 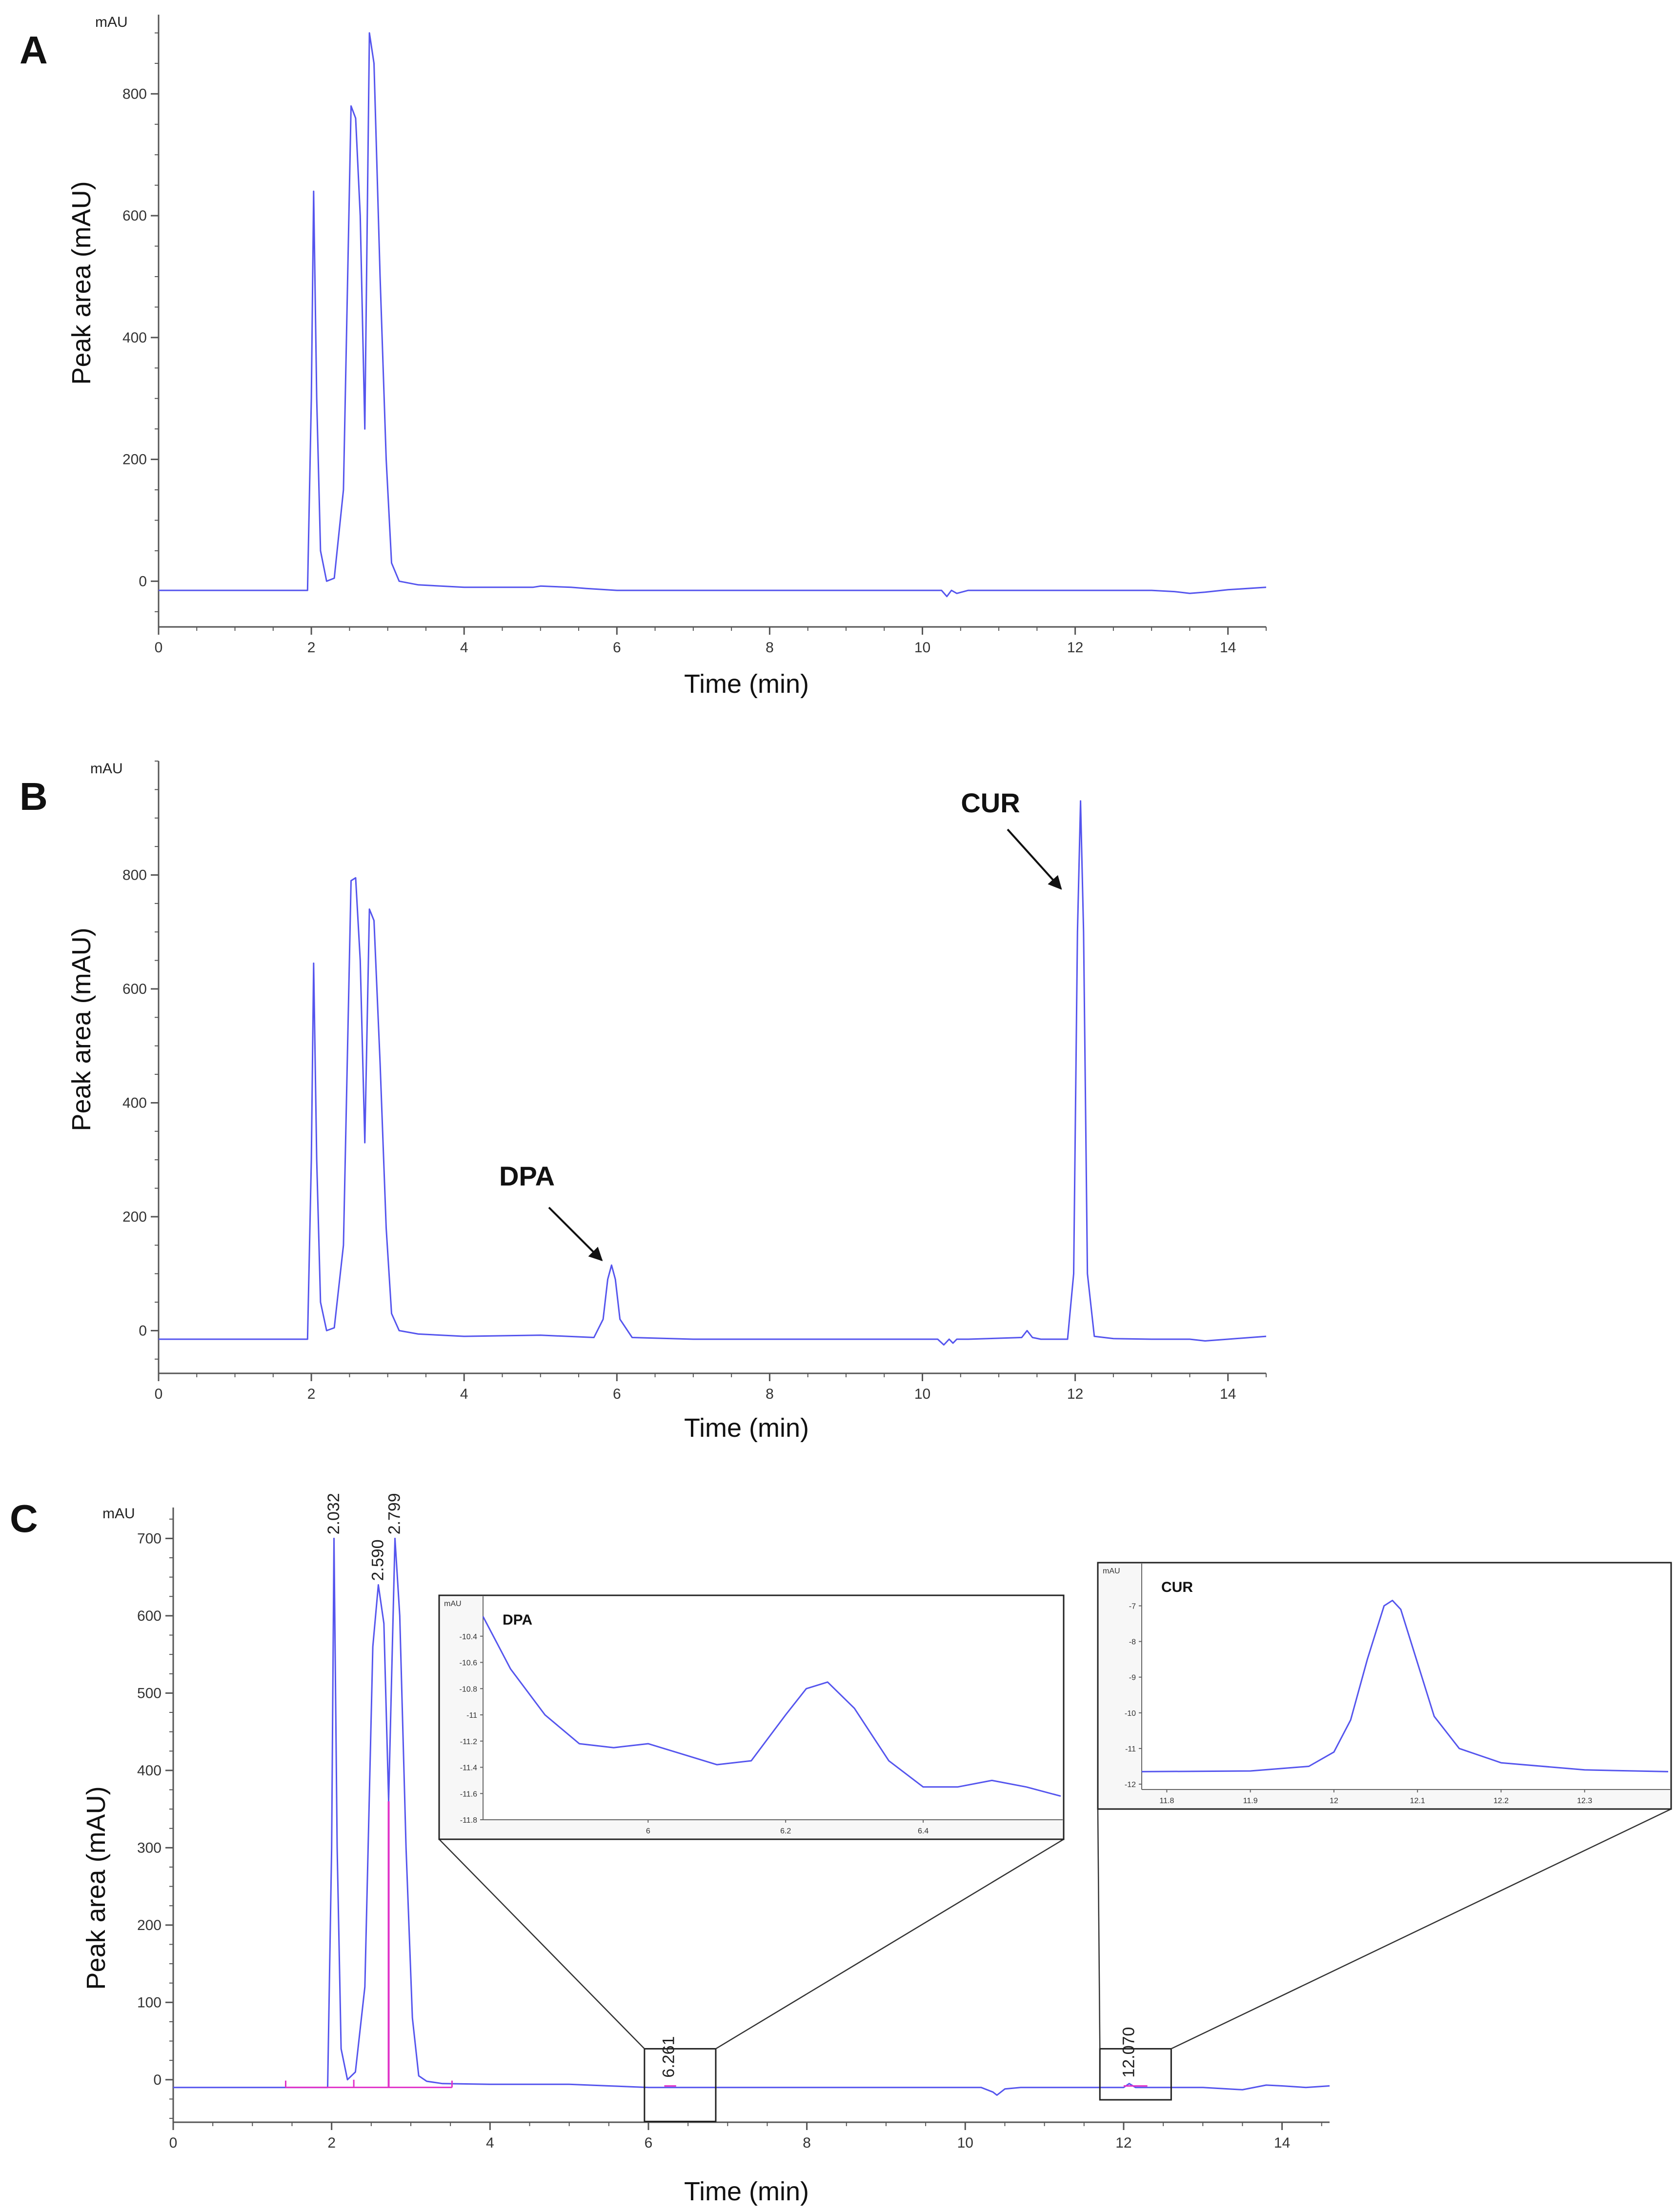 I want to click on inset-y-tick-label: -8, so click(x=1132, y=1642).